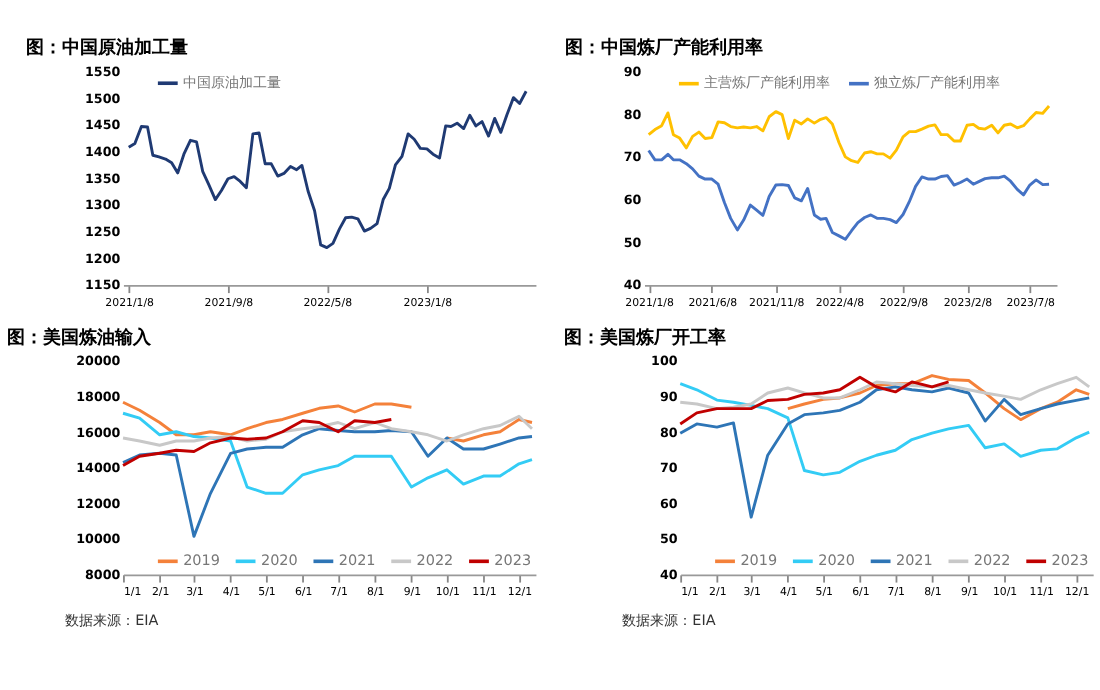 The image size is (1100, 690). I want to click on legend-label: 主营炼厂产能利用率, so click(767, 82).